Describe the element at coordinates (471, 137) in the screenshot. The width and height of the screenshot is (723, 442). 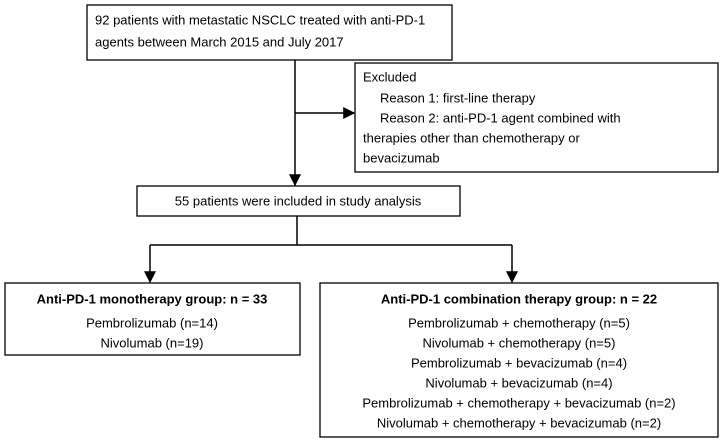
I see `box-text: therapies other than chemotherapy or` at that location.